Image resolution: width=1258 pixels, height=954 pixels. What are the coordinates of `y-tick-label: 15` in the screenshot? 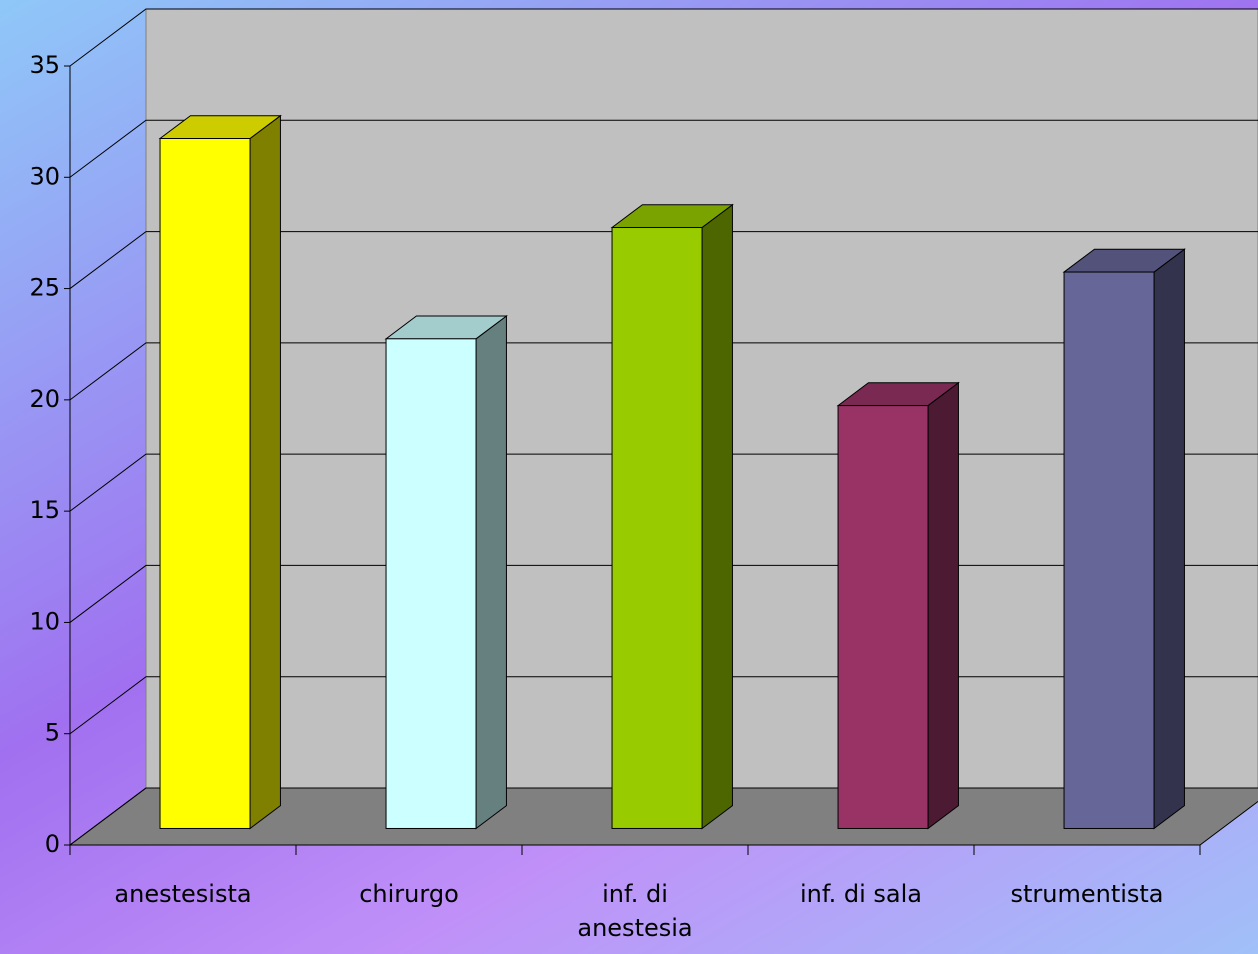 It's located at (44, 510).